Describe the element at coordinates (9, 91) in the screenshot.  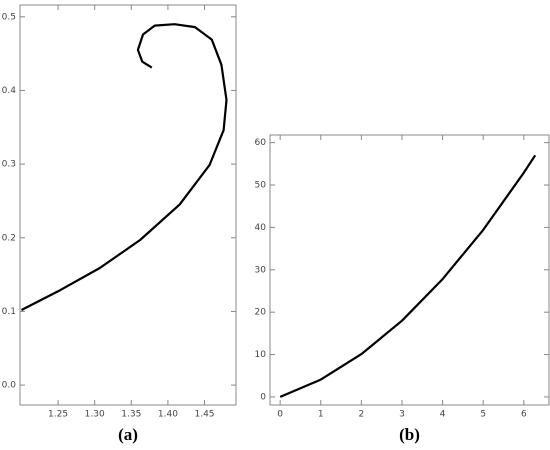
I see `y-tick-label: 0.4` at that location.